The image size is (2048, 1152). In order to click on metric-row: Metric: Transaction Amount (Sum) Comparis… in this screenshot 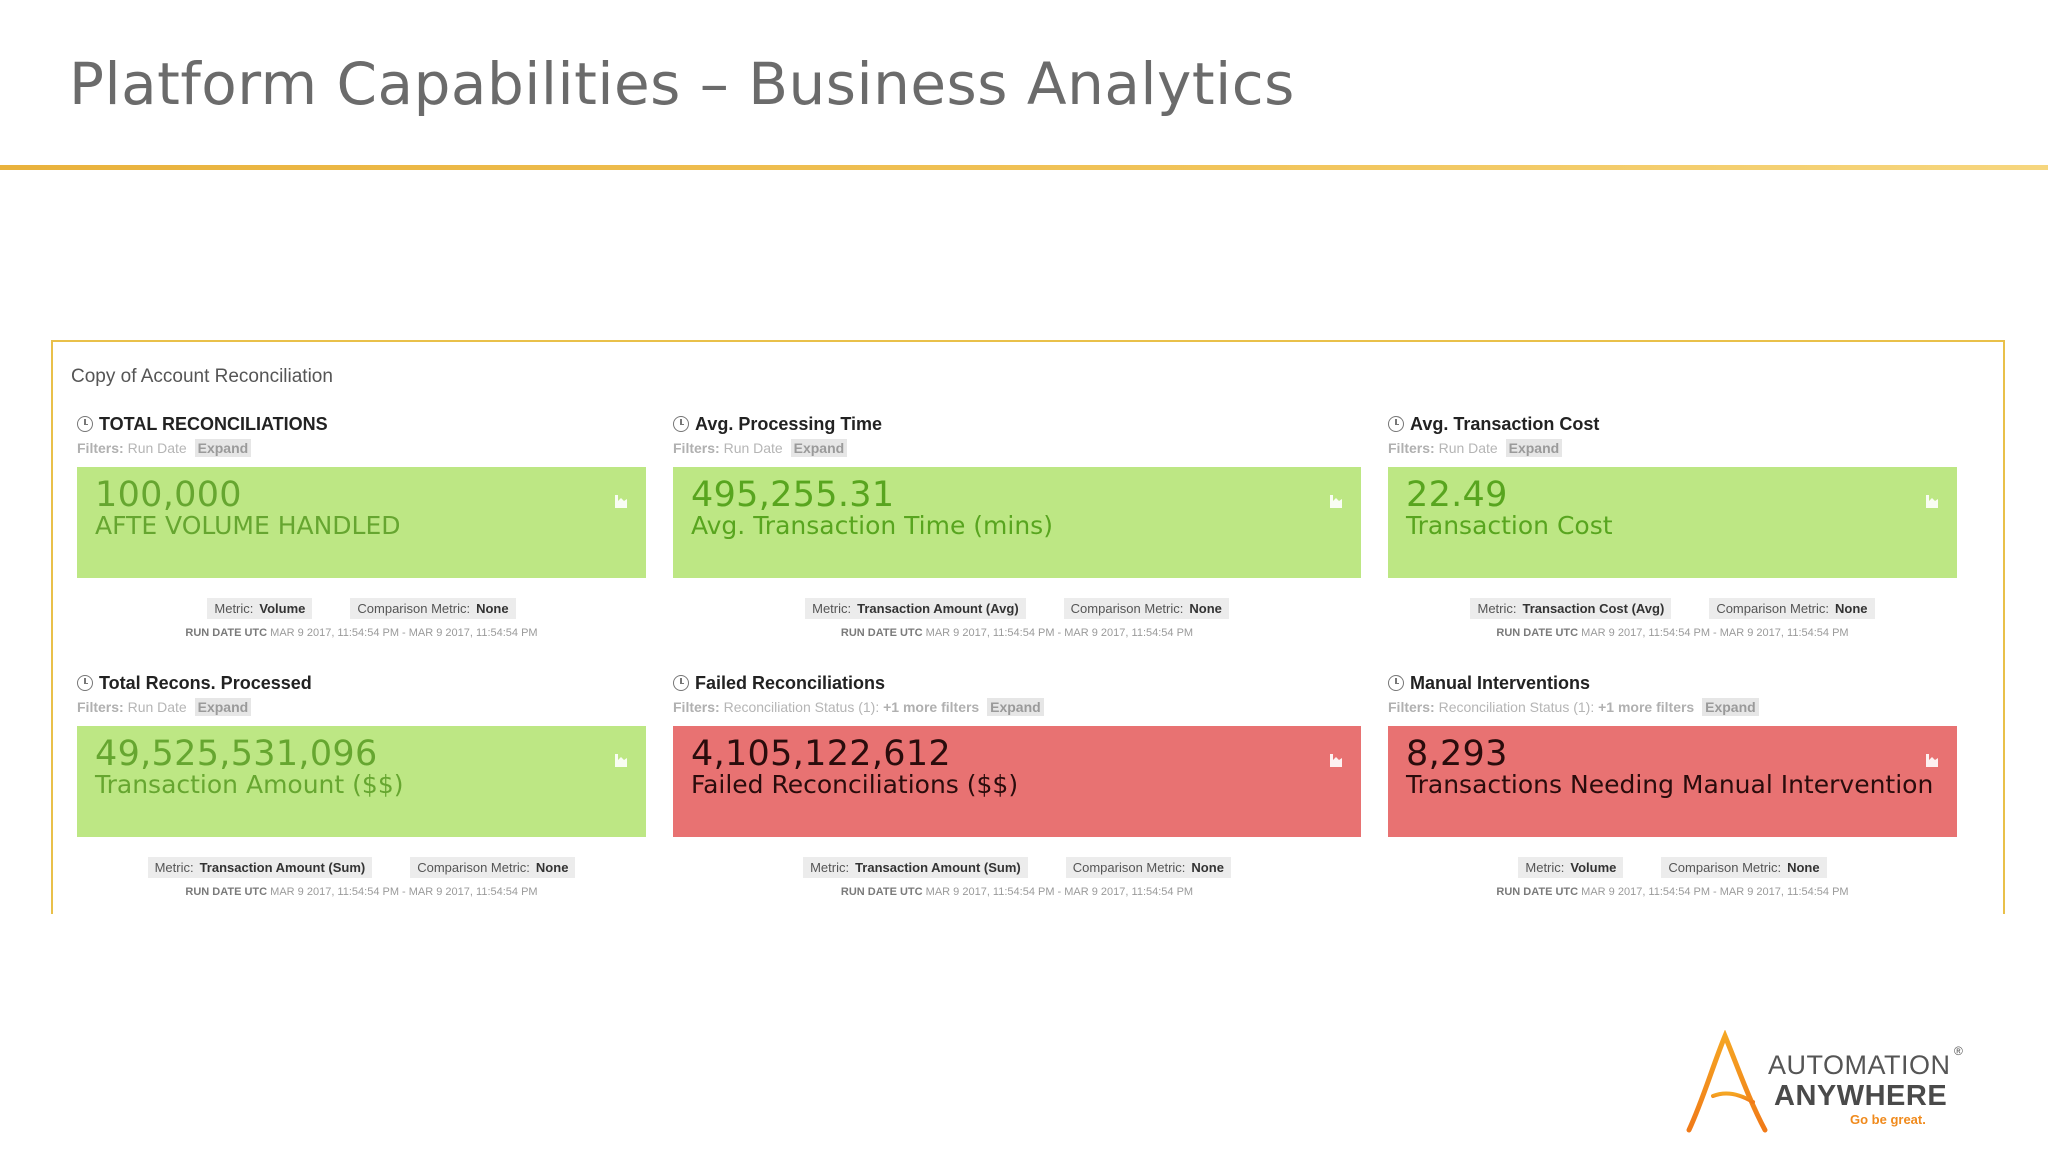, I will do `click(361, 867)`.